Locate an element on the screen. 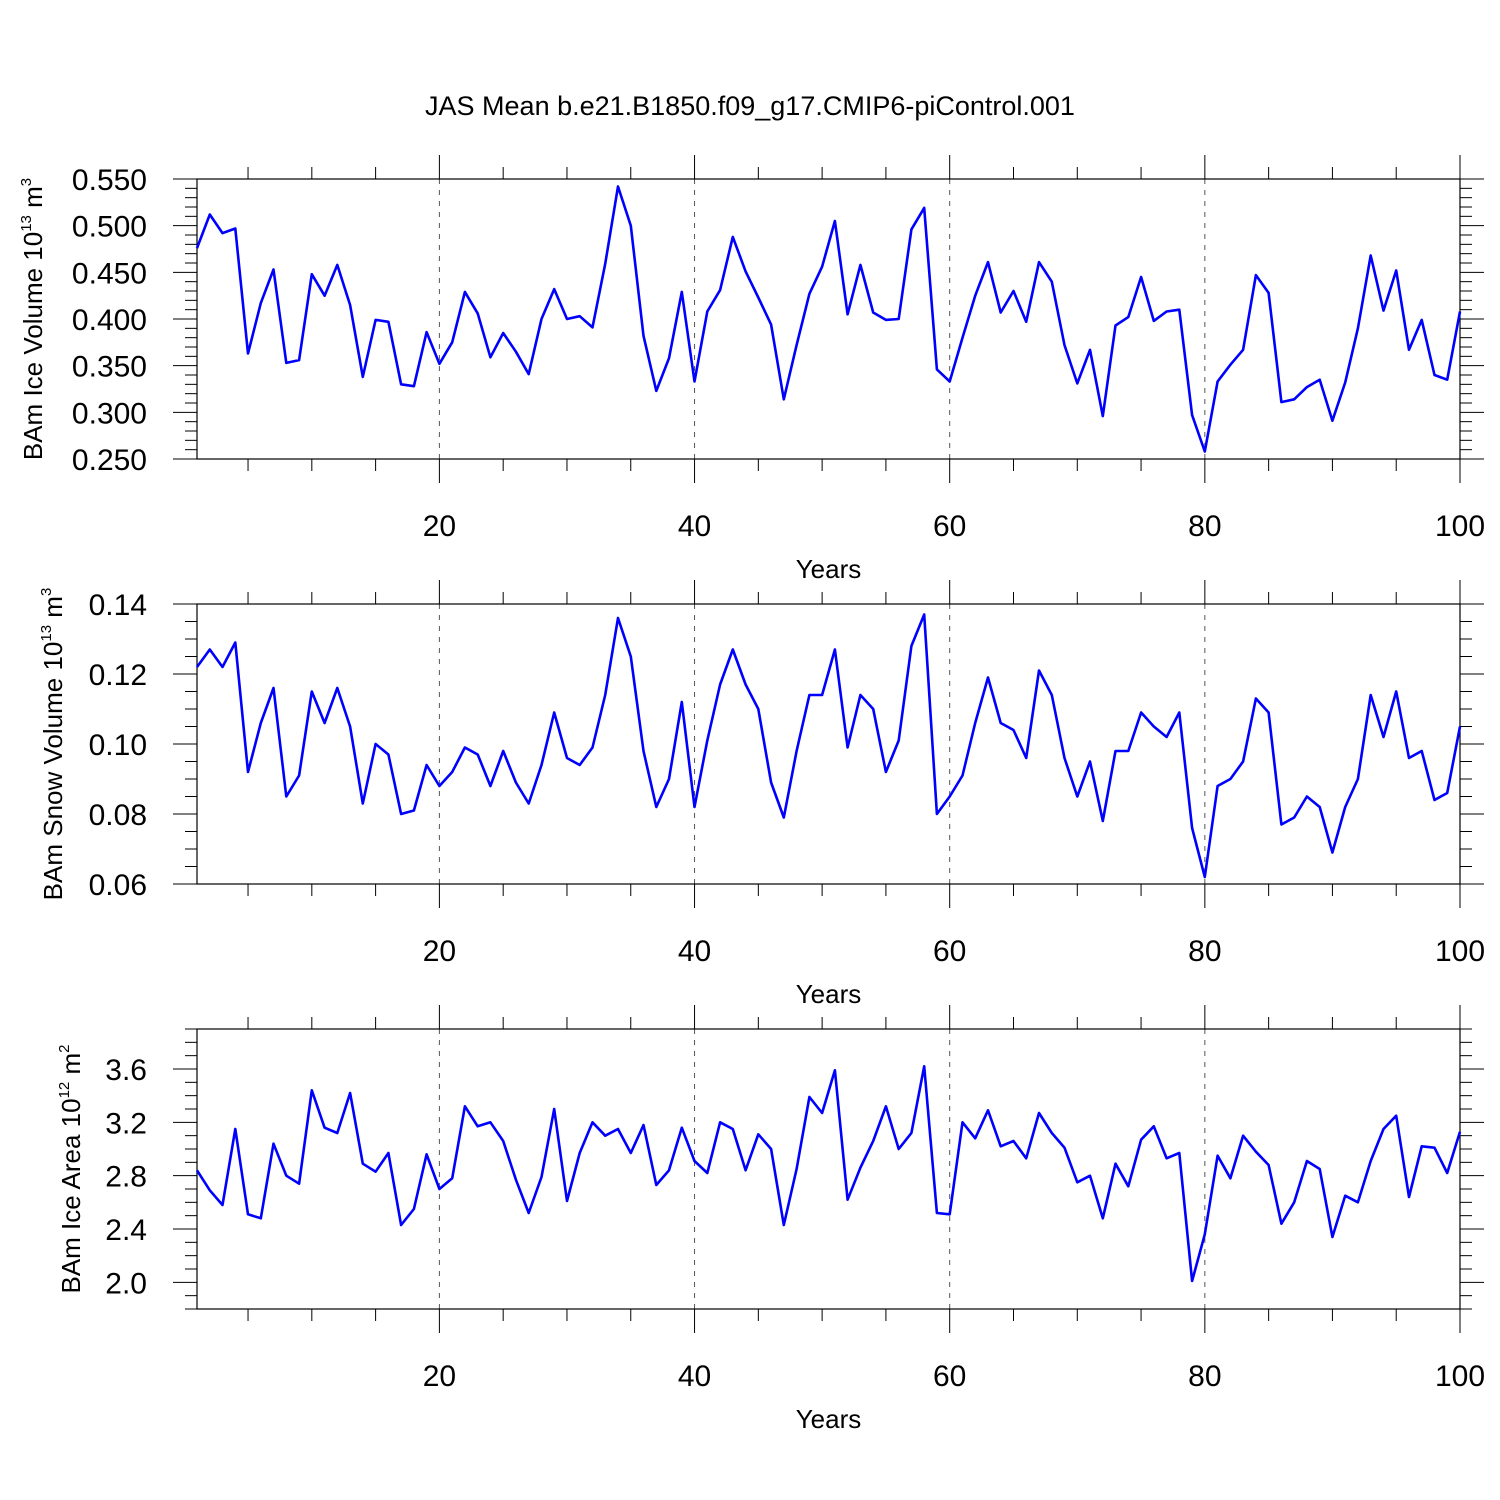  y-axis-label-unit-exponent: 2 is located at coordinates (64, 1048).